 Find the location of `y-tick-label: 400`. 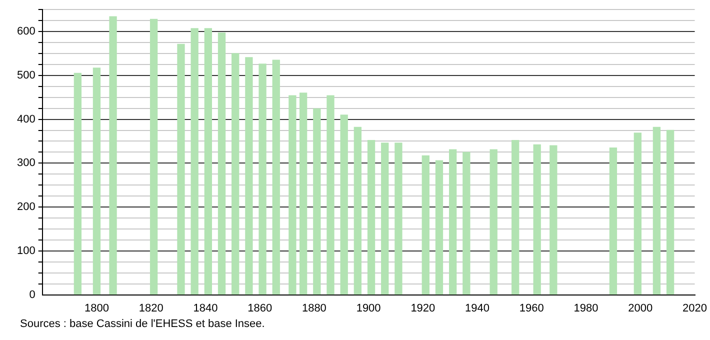

y-tick-label: 400 is located at coordinates (26, 119).